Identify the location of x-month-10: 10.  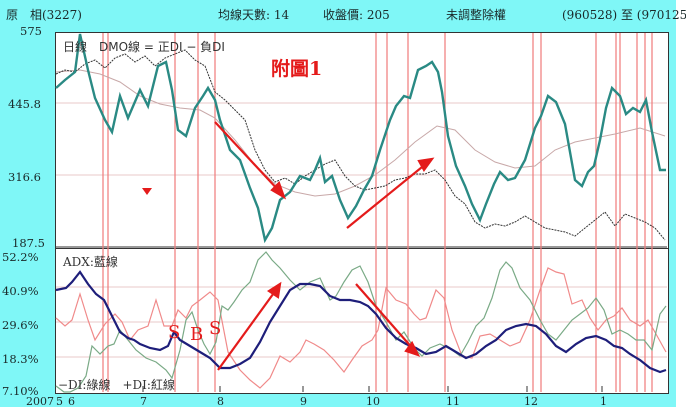
(373, 401).